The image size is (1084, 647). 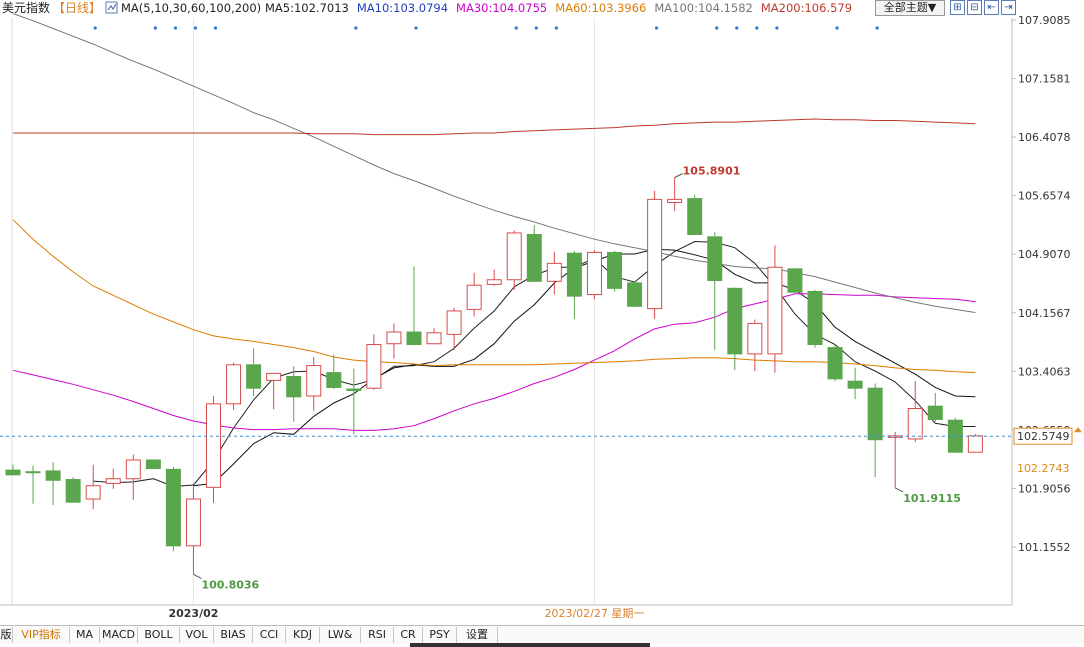 What do you see at coordinates (1008, 7) in the screenshot?
I see `scroll-right-icon: ⇥` at bounding box center [1008, 7].